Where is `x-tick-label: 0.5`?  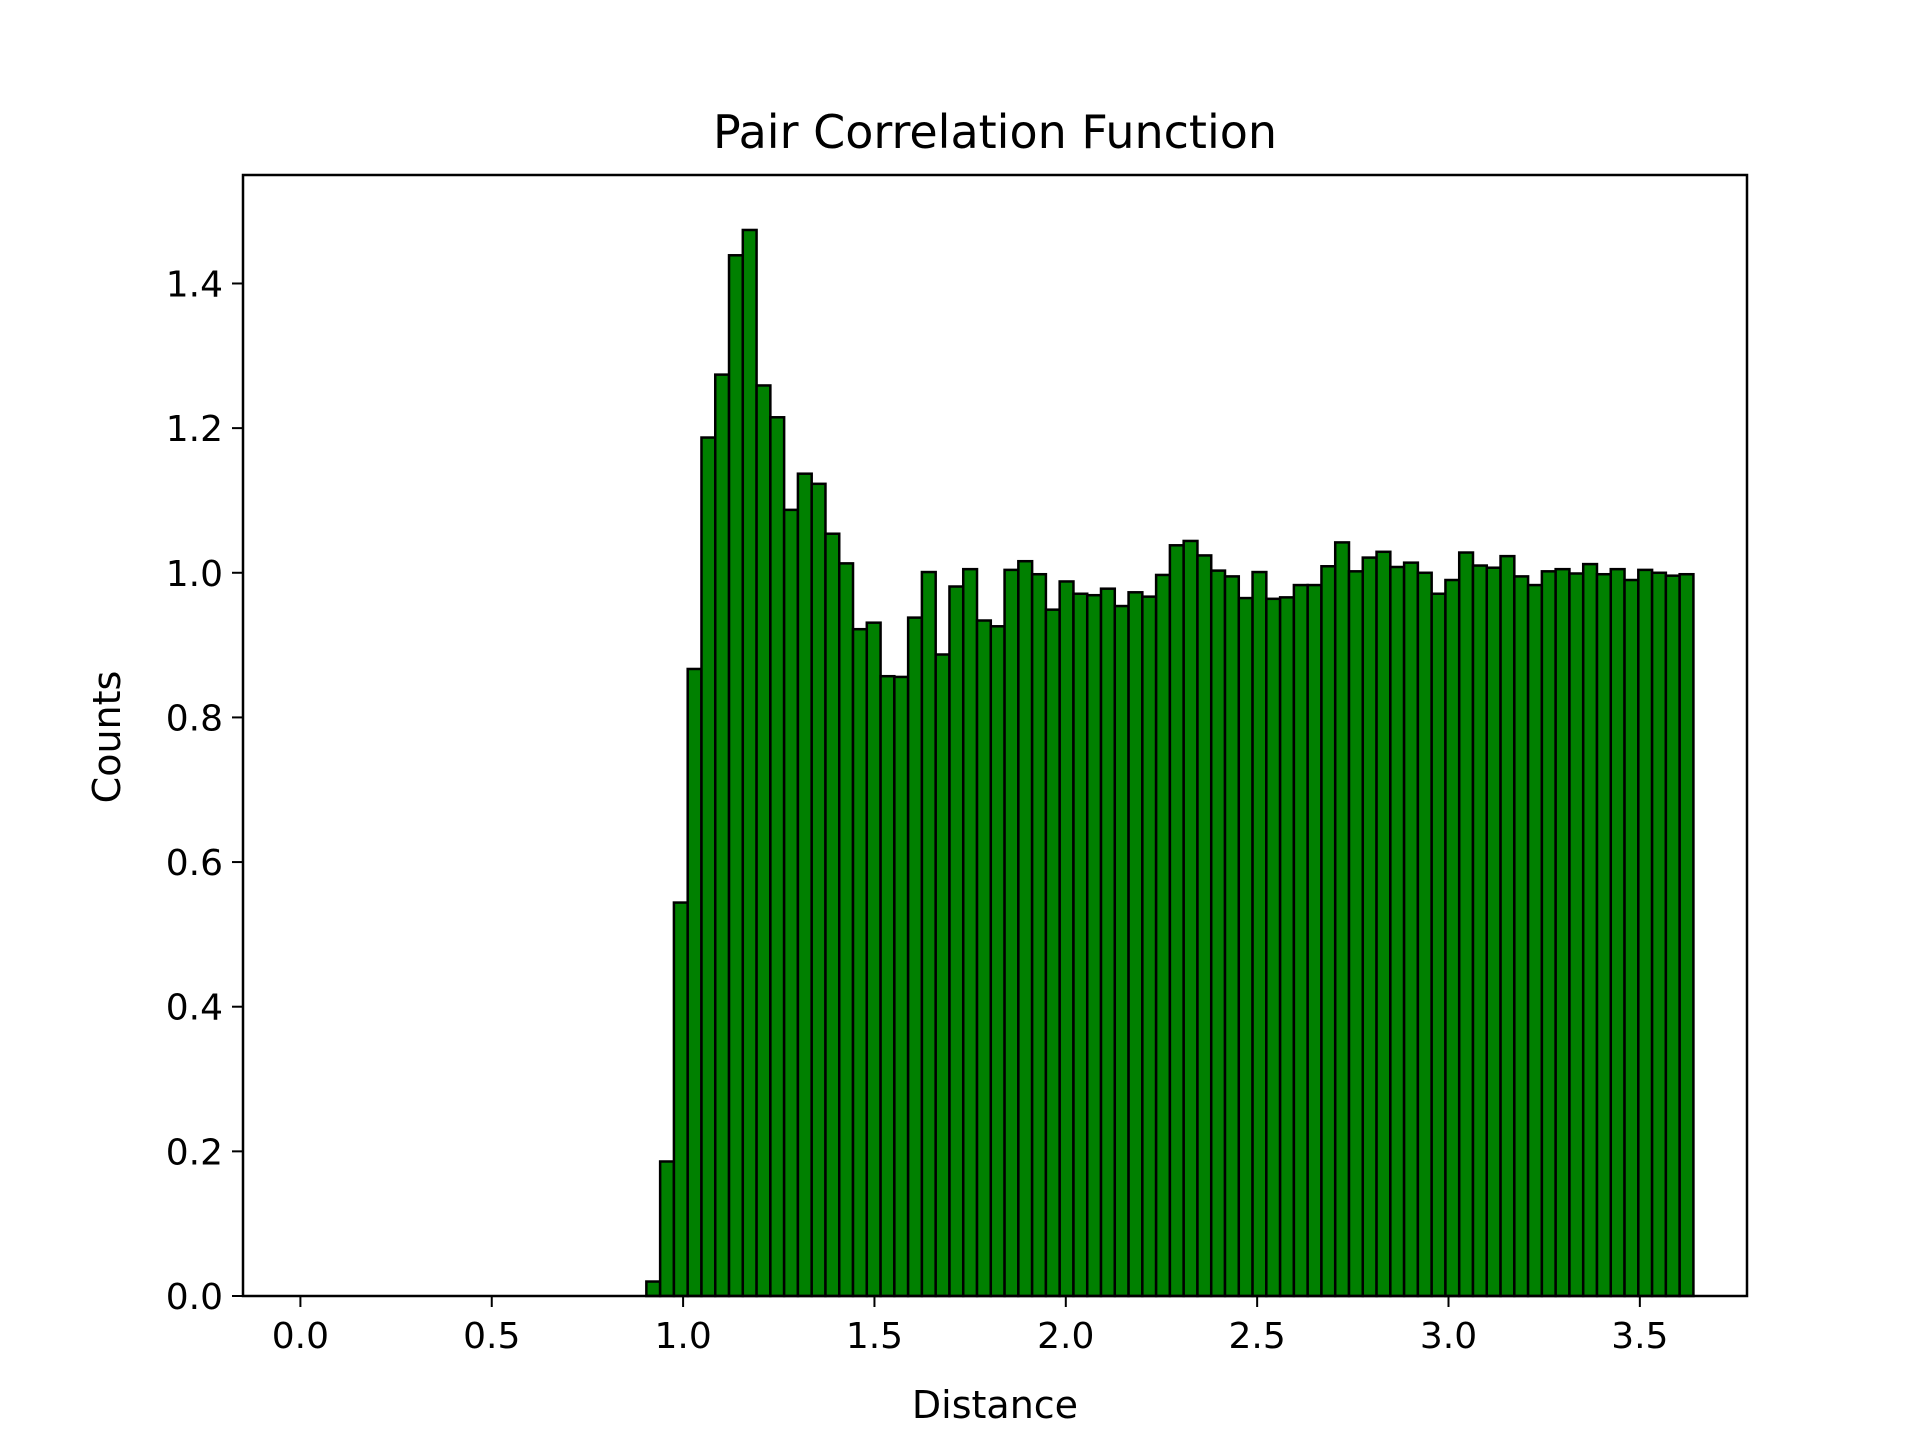 x-tick-label: 0.5 is located at coordinates (491, 1336).